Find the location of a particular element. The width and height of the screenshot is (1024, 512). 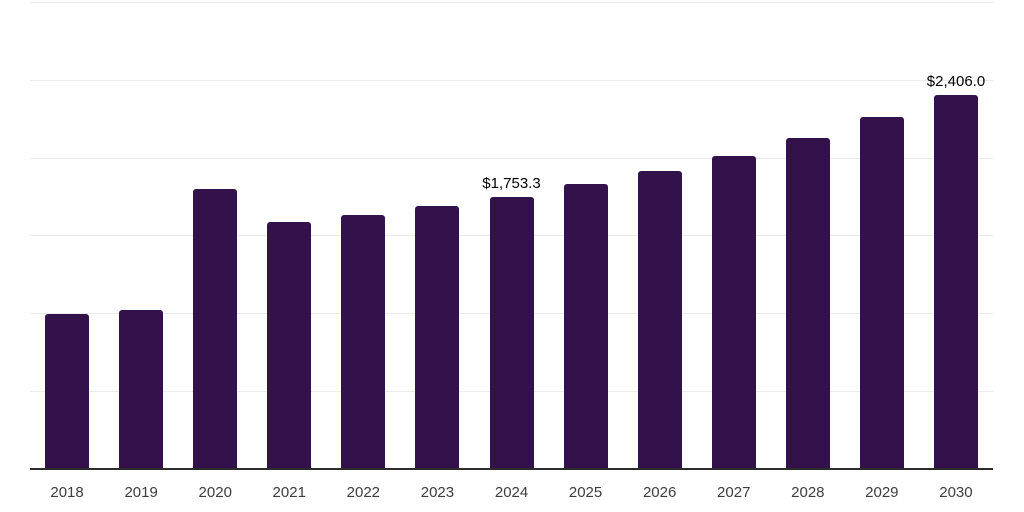

x-tick-label-2021: 2021 is located at coordinates (289, 492).